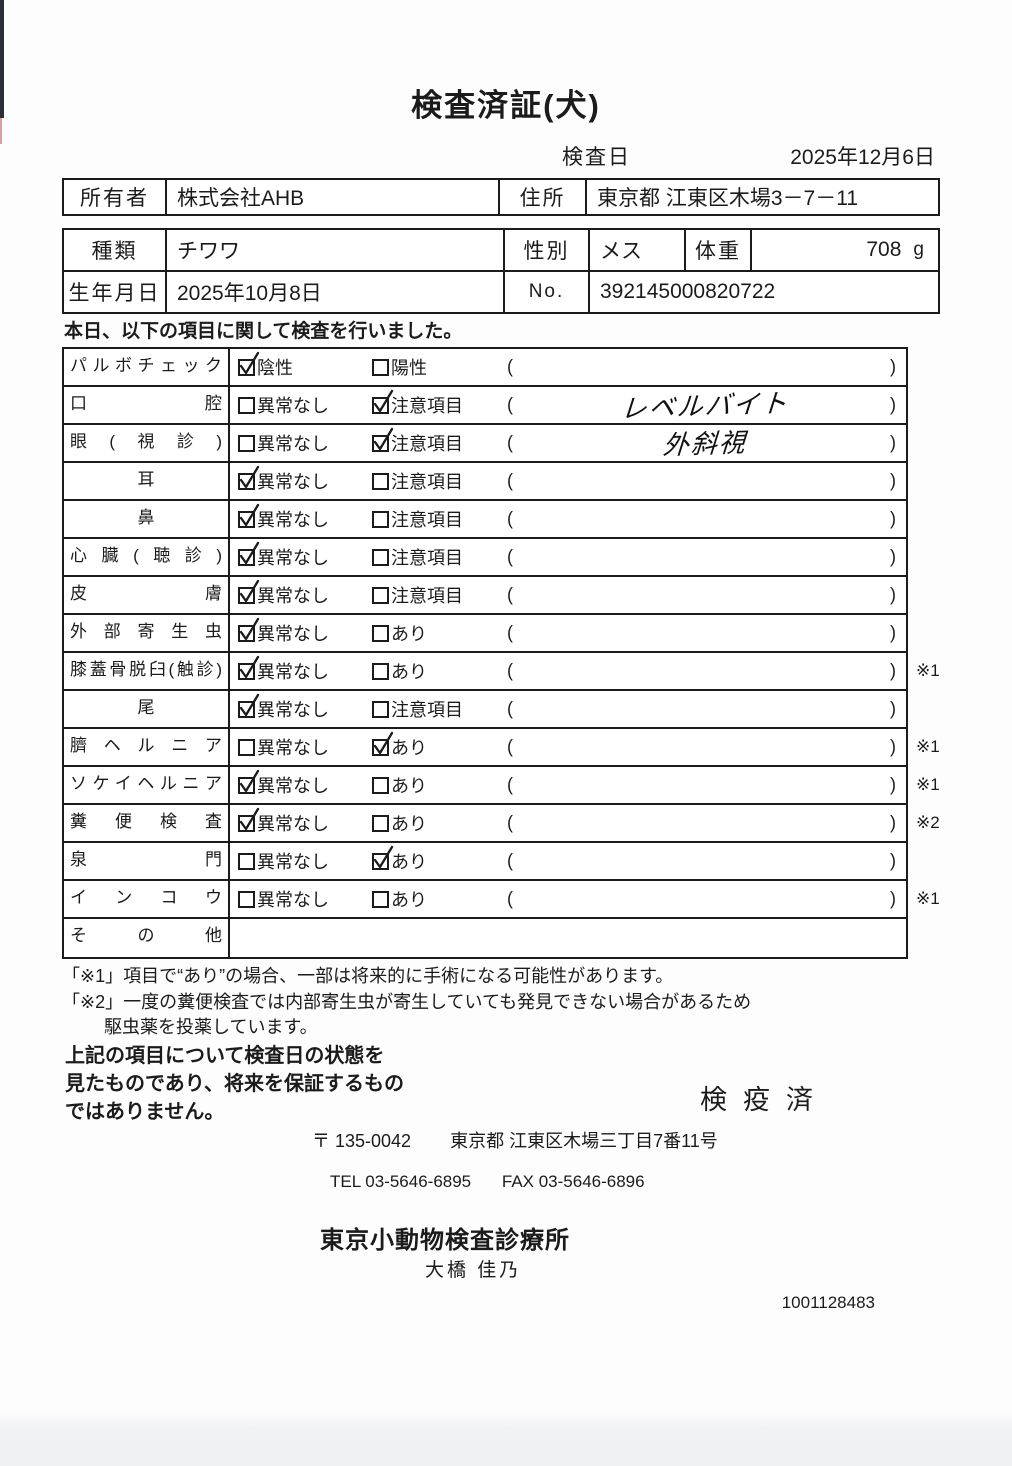 Image resolution: width=1012 pixels, height=1466 pixels. Describe the element at coordinates (928, 822) in the screenshot. I see `footnote-marker: ※2` at that location.